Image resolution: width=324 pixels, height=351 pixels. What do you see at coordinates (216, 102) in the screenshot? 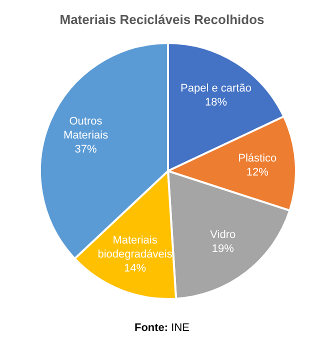
I see `data-label: 18%` at bounding box center [216, 102].